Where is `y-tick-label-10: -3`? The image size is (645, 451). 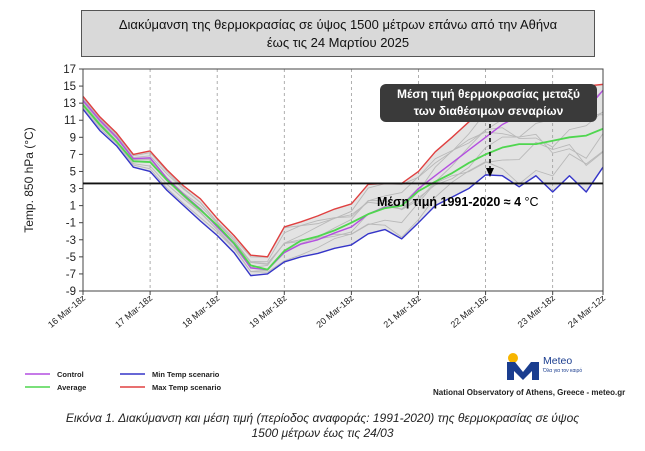 y-tick-label-10: -3 is located at coordinates (71, 241).